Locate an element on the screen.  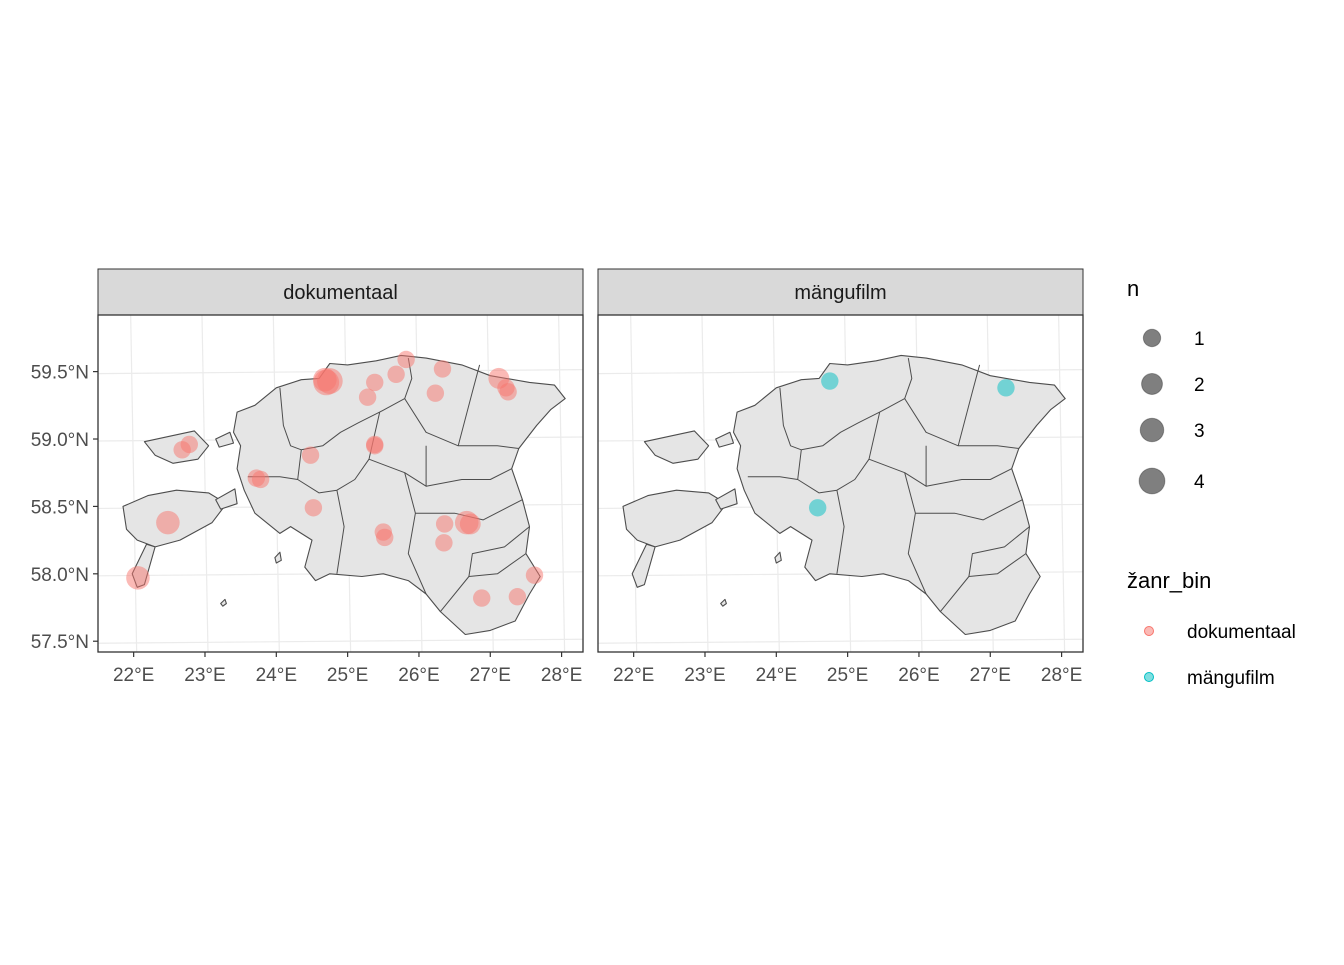
y-tick-label: 58.5°N is located at coordinates (60, 507).